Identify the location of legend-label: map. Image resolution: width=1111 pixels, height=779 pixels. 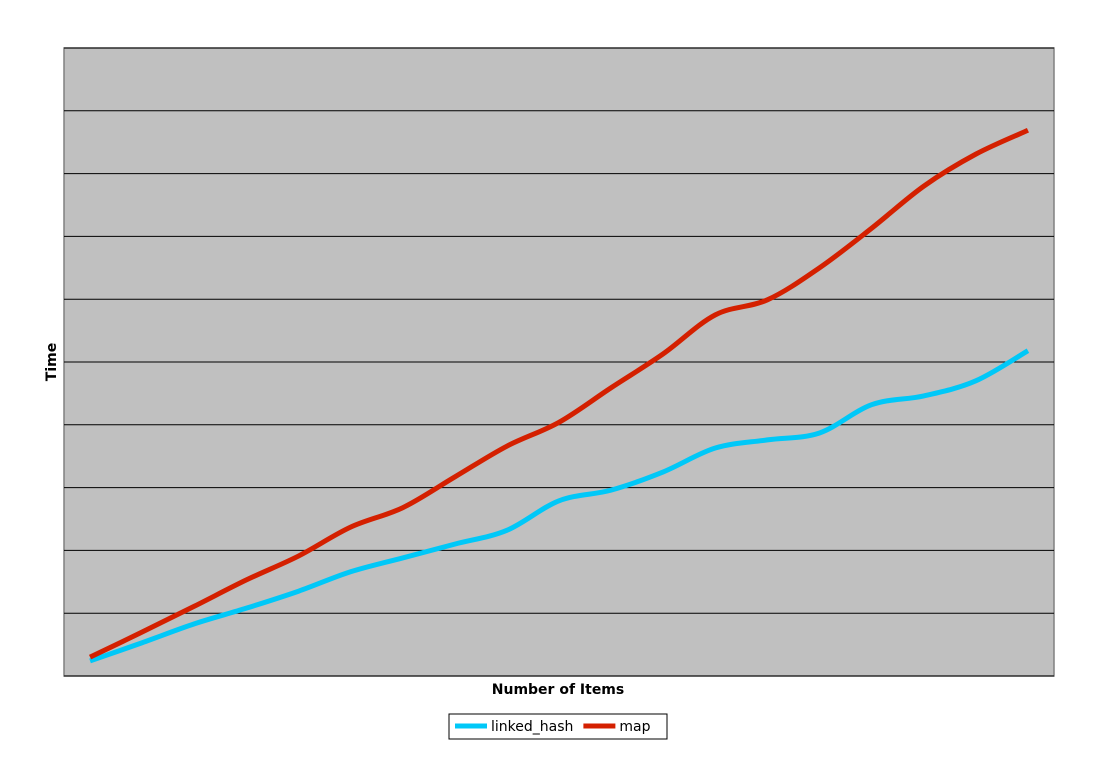
(634, 727).